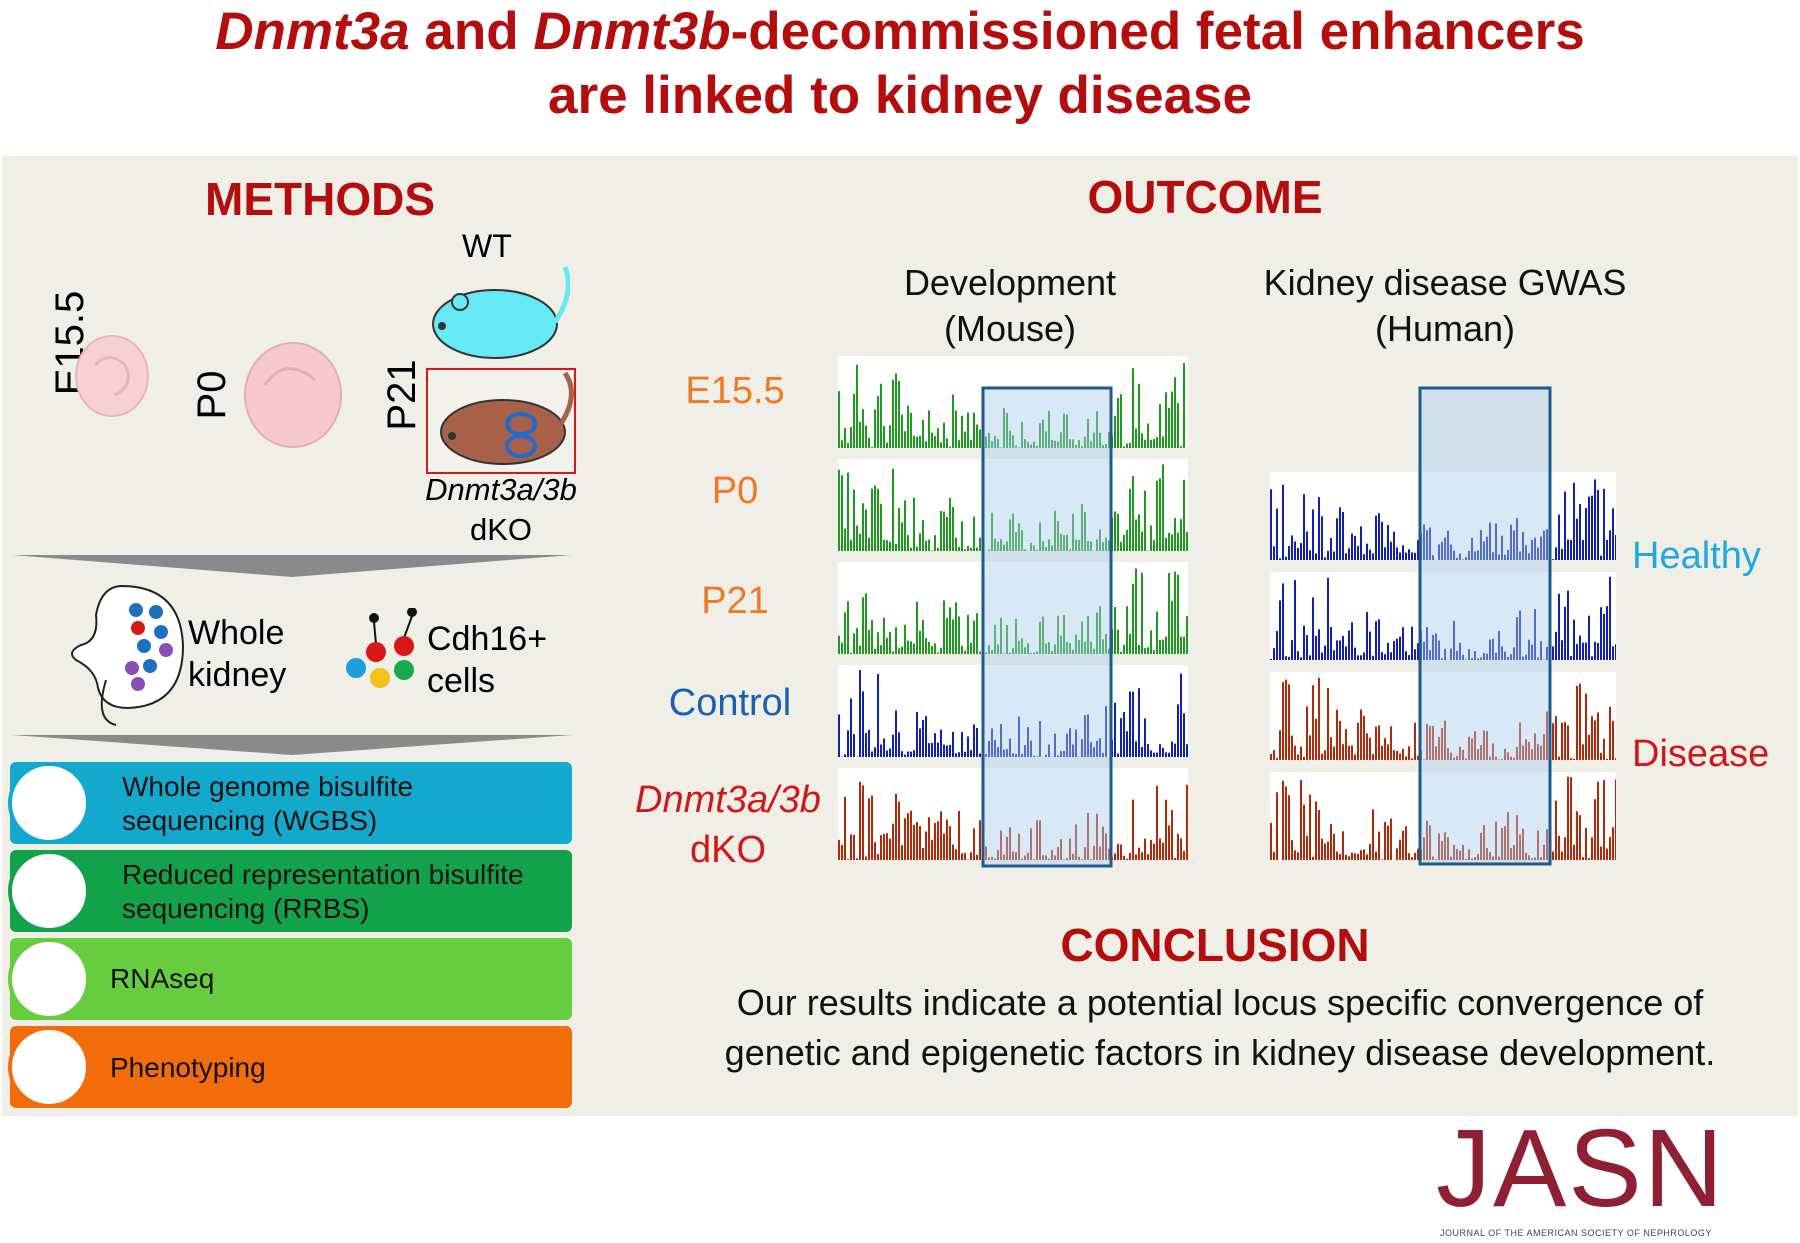 The width and height of the screenshot is (1800, 1243). What do you see at coordinates (730, 703) in the screenshot?
I see `row-label-control: Control` at bounding box center [730, 703].